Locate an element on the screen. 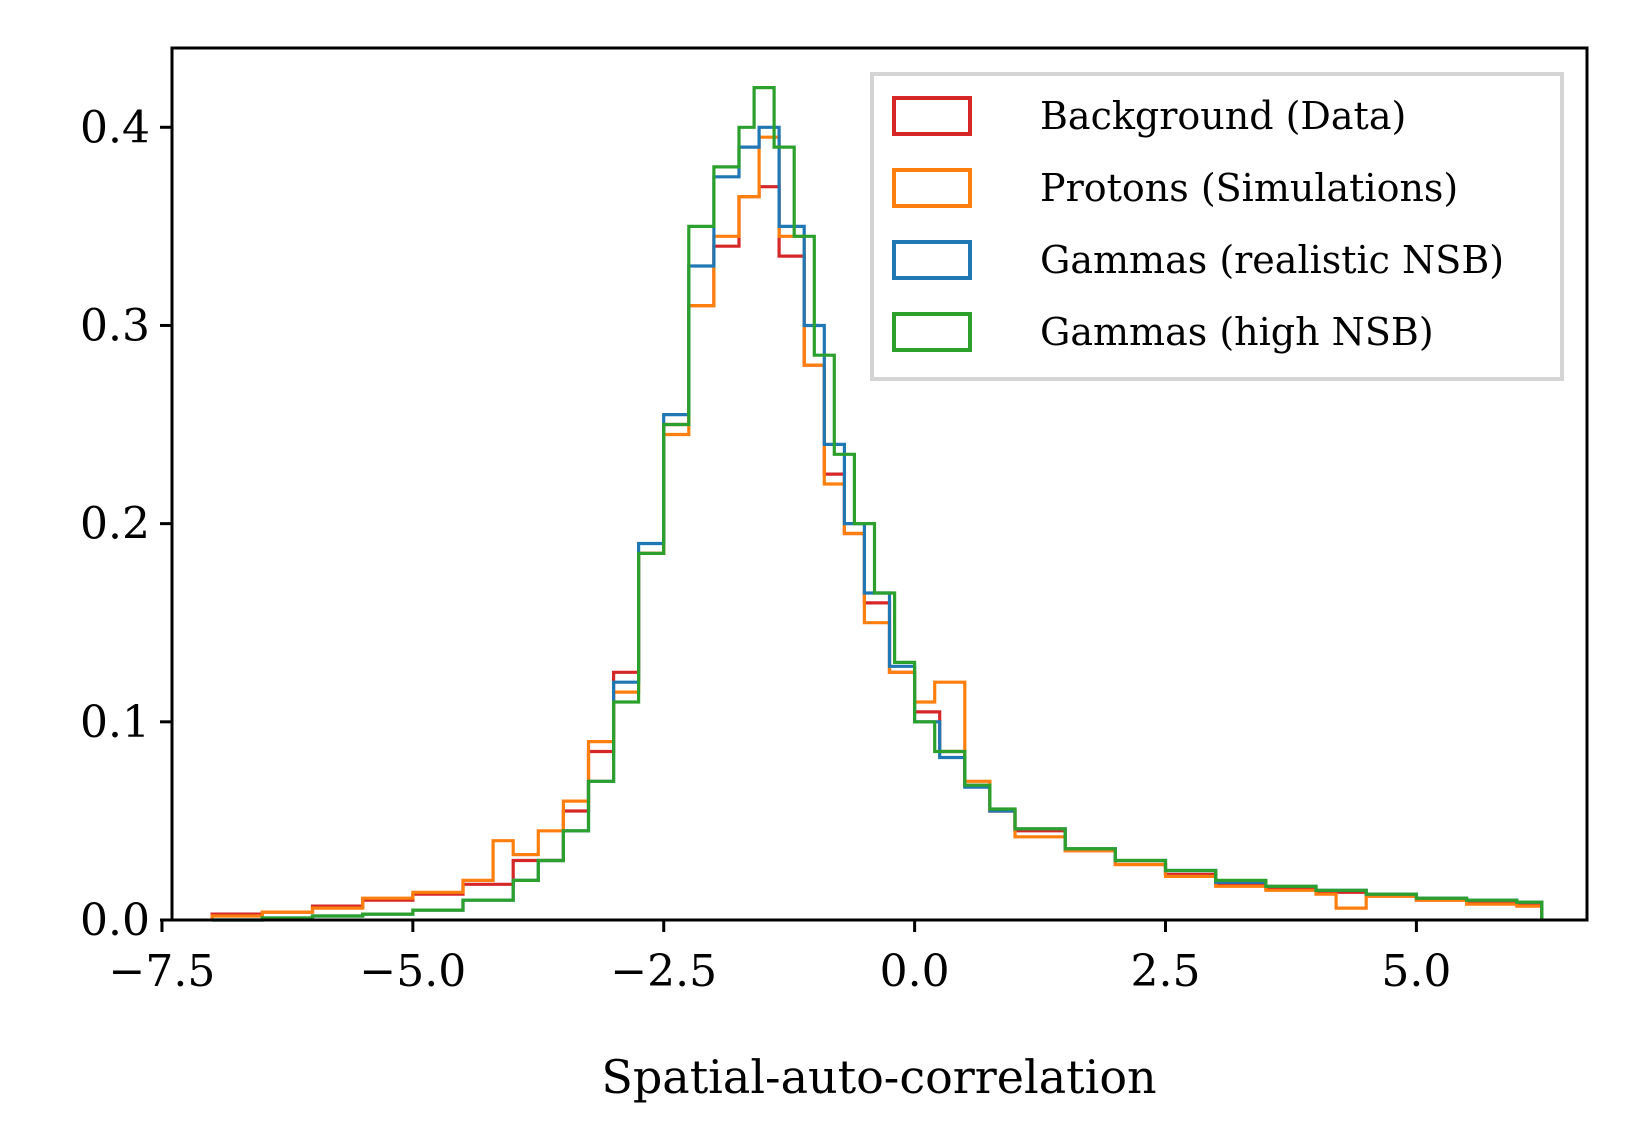 The width and height of the screenshot is (1625, 1148). x-tick-label: 5.0 is located at coordinates (1416, 971).